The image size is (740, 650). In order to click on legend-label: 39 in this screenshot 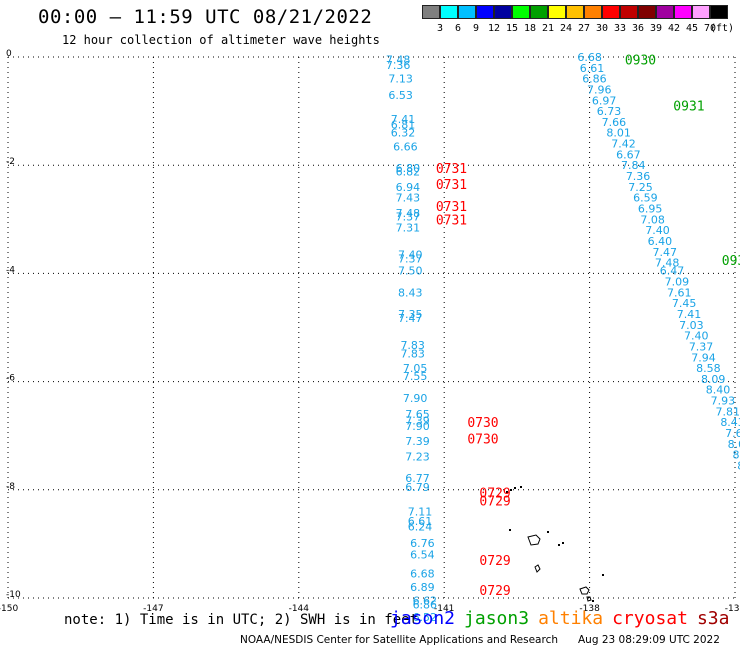, I will do `click(656, 28)`.